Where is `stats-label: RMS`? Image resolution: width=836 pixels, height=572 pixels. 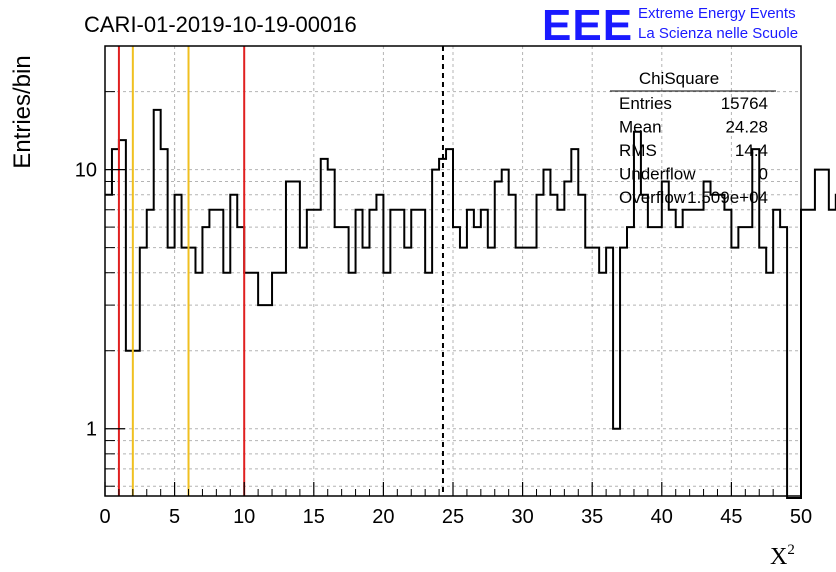
stats-label: RMS is located at coordinates (638, 150).